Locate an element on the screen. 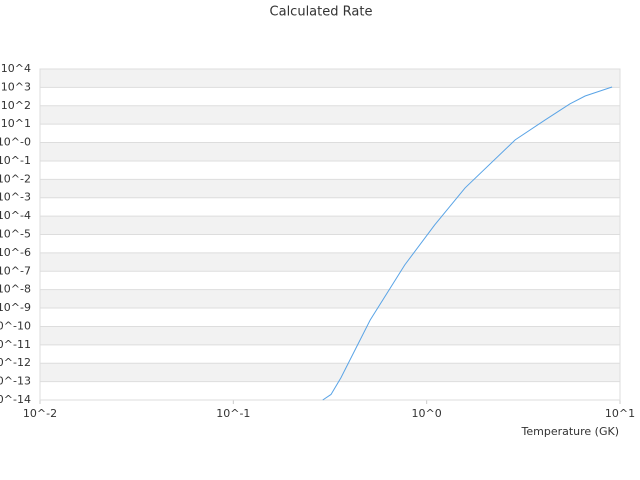 This screenshot has height=480, width=640. y-tick-label: 10^-10 is located at coordinates (15, 325).